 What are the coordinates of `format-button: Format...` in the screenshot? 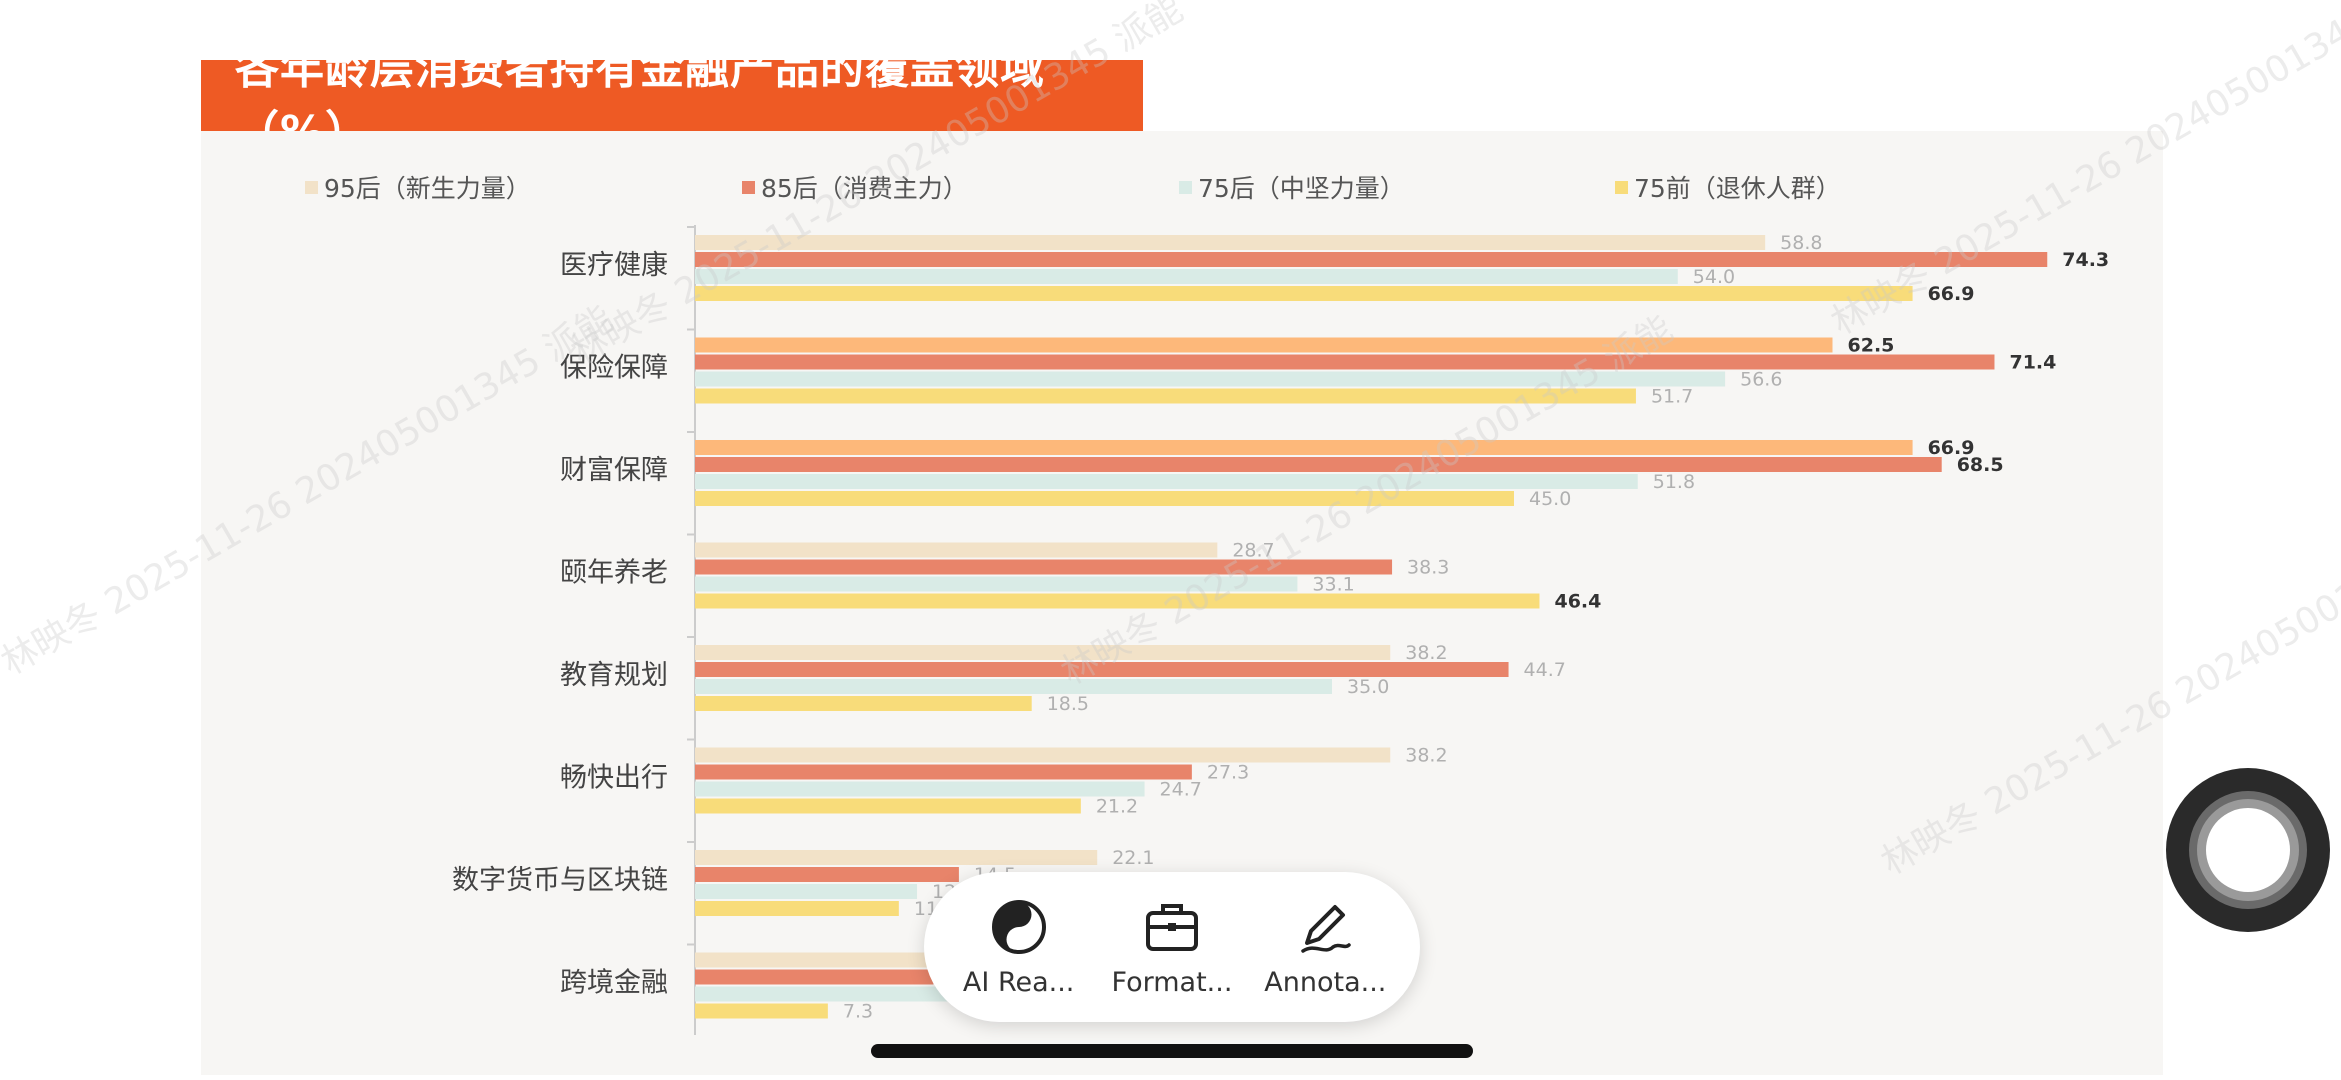 It's located at (1172, 947).